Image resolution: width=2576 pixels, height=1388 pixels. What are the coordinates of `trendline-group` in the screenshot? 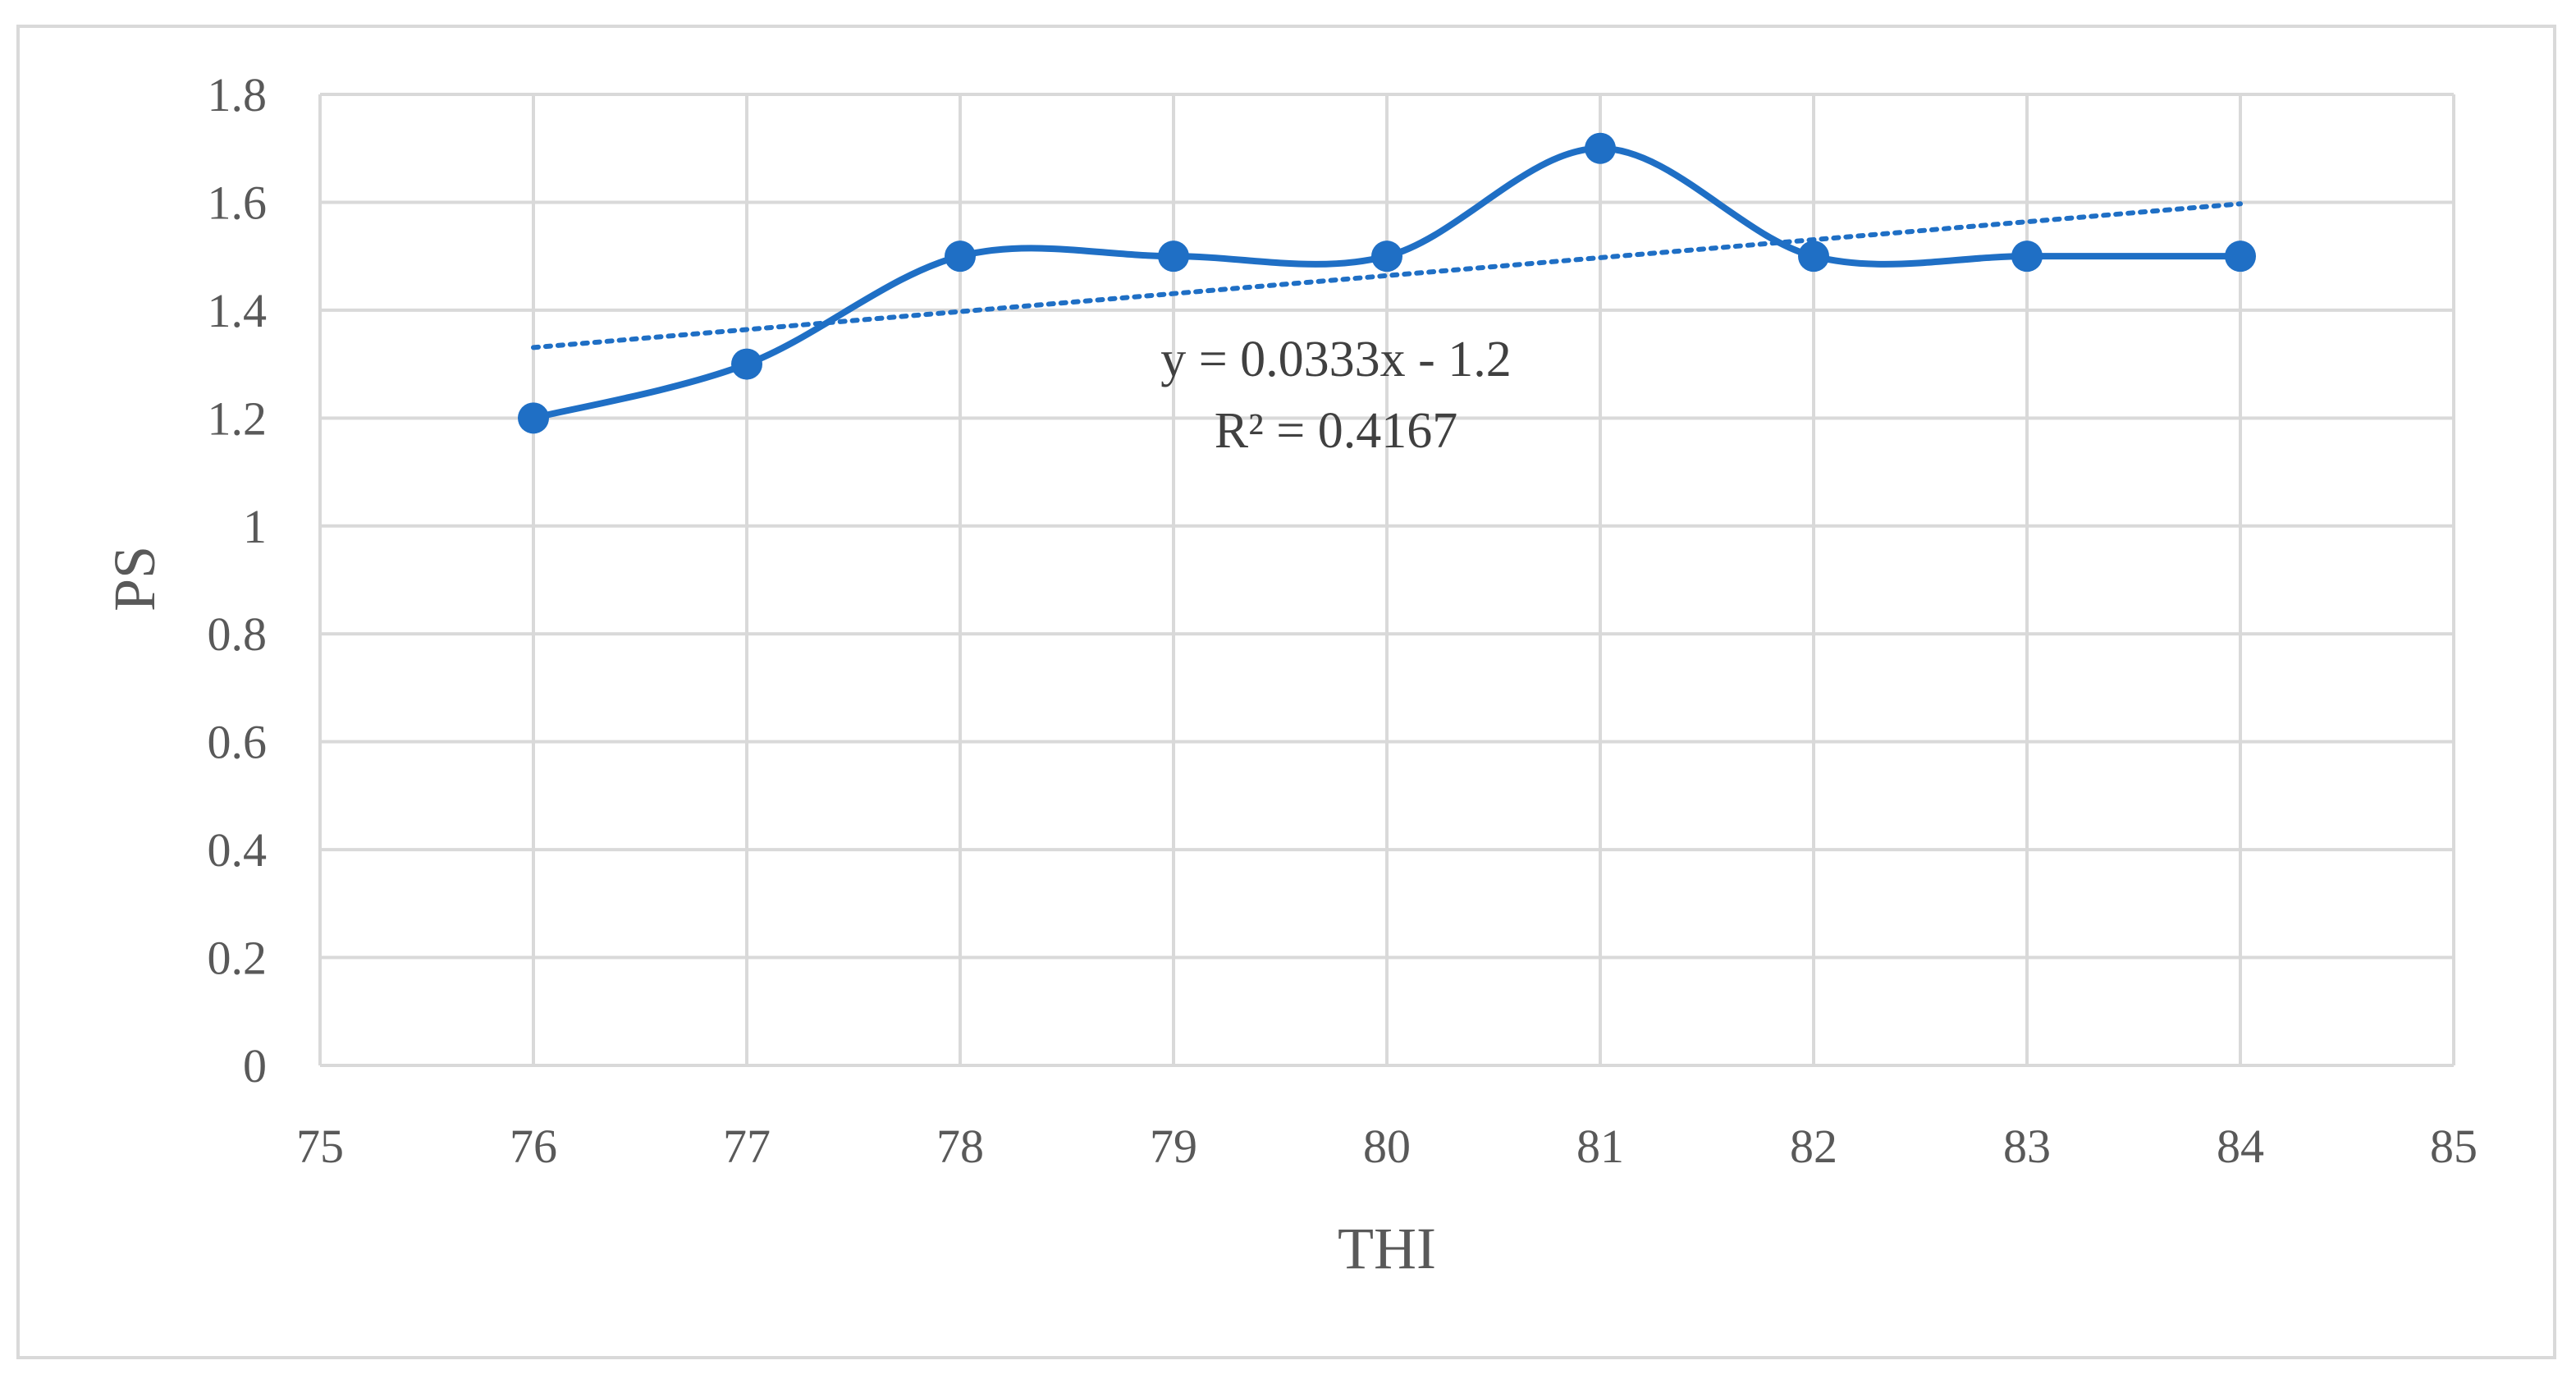 It's located at (1387, 275).